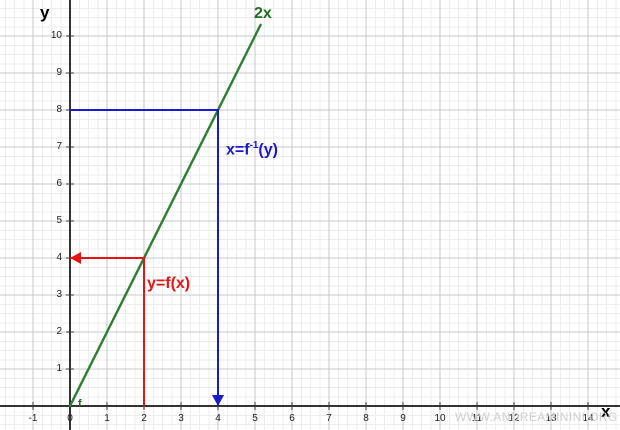 The image size is (620, 430). What do you see at coordinates (45, 12) in the screenshot?
I see `y-axis-title: y` at bounding box center [45, 12].